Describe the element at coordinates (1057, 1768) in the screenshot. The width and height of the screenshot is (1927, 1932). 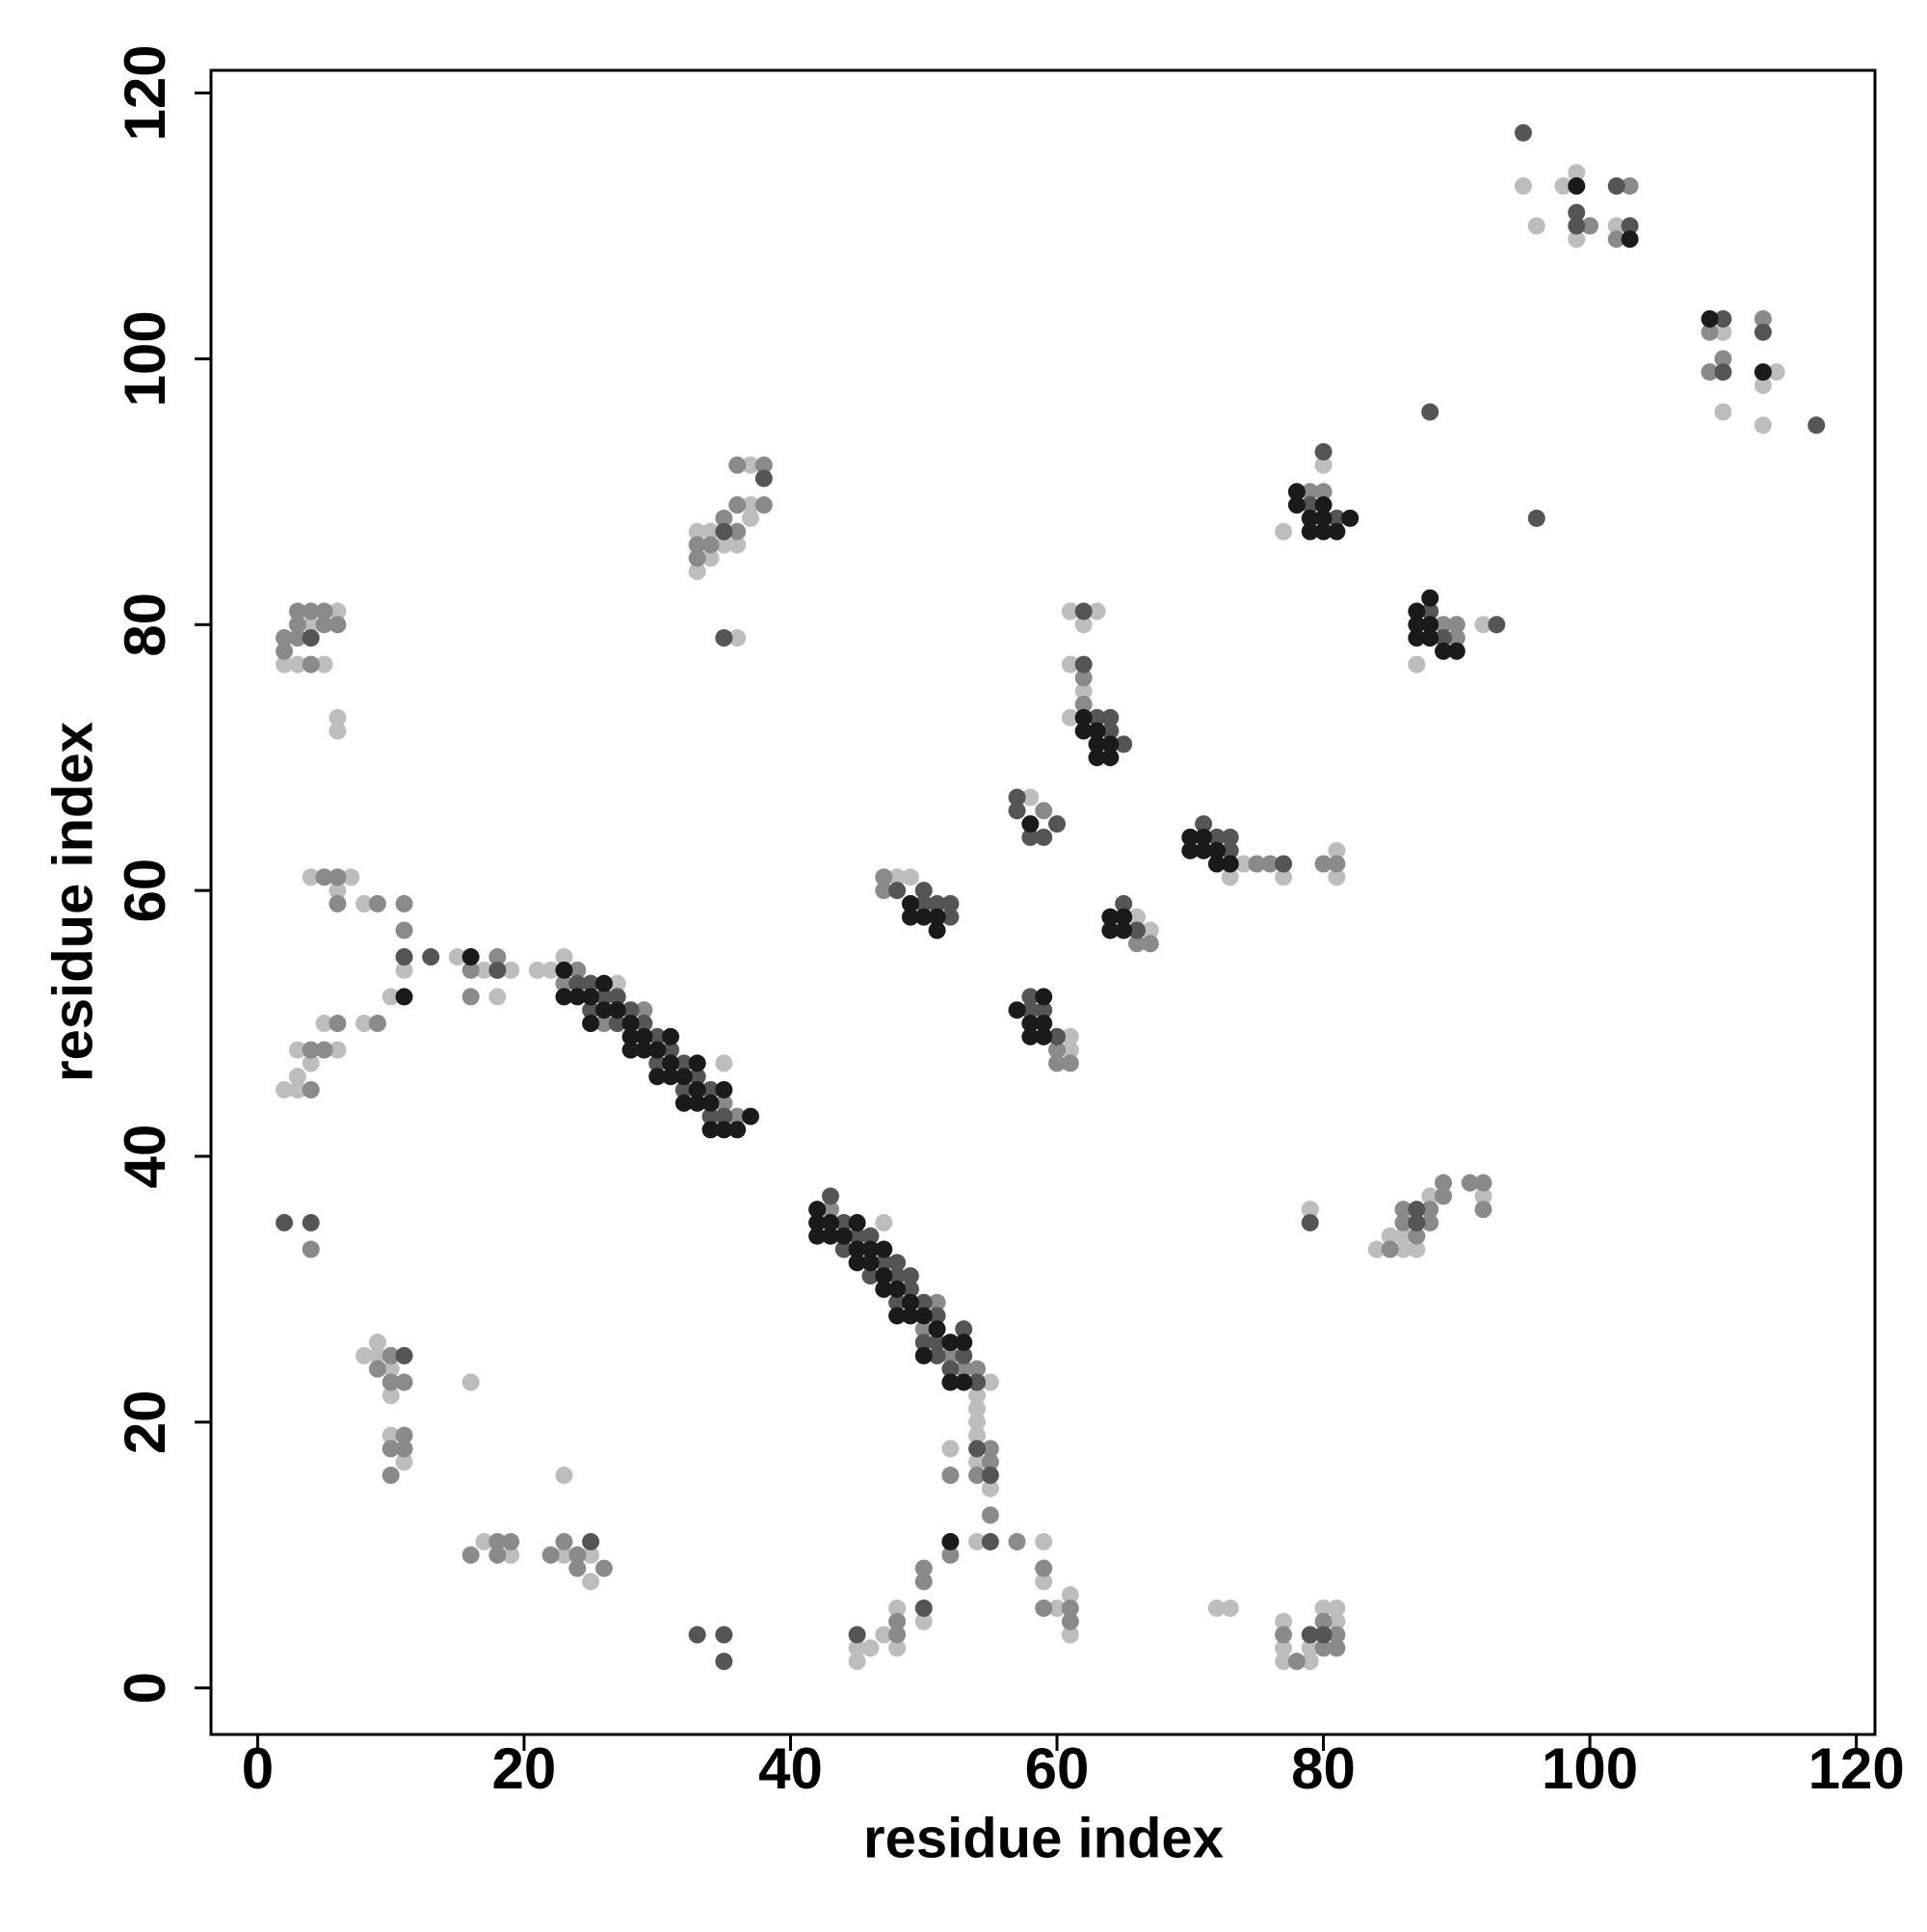
I see `x-tick-label: 60` at that location.